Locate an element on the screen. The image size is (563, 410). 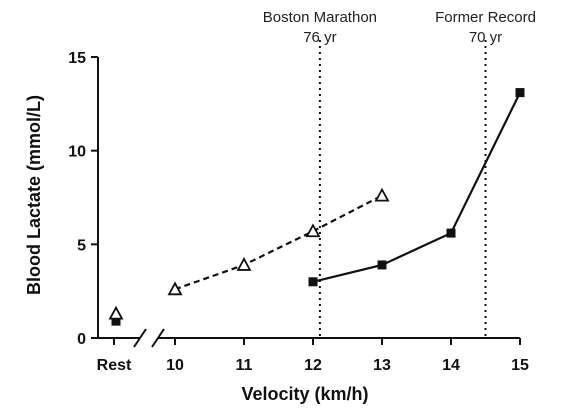
x-axis-title: Velocity (km/h) is located at coordinates (304, 394).